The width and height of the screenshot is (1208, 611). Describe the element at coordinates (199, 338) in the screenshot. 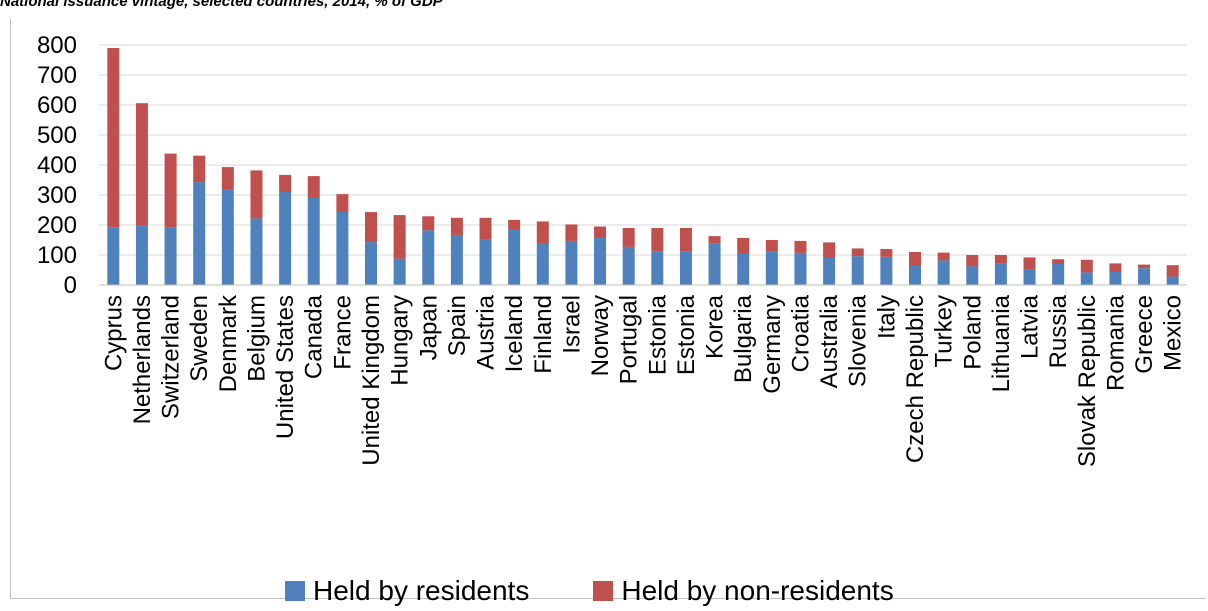

I see `x-tick-label: Sweden` at that location.